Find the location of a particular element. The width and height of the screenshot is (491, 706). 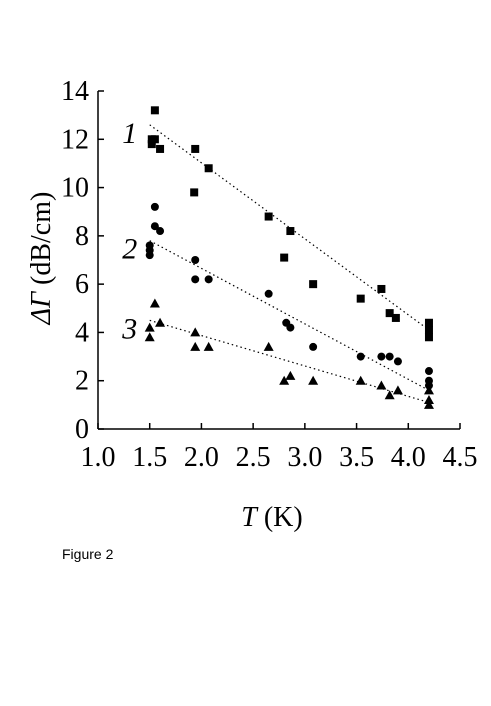

y-tick-label: 2 is located at coordinates (82, 381).